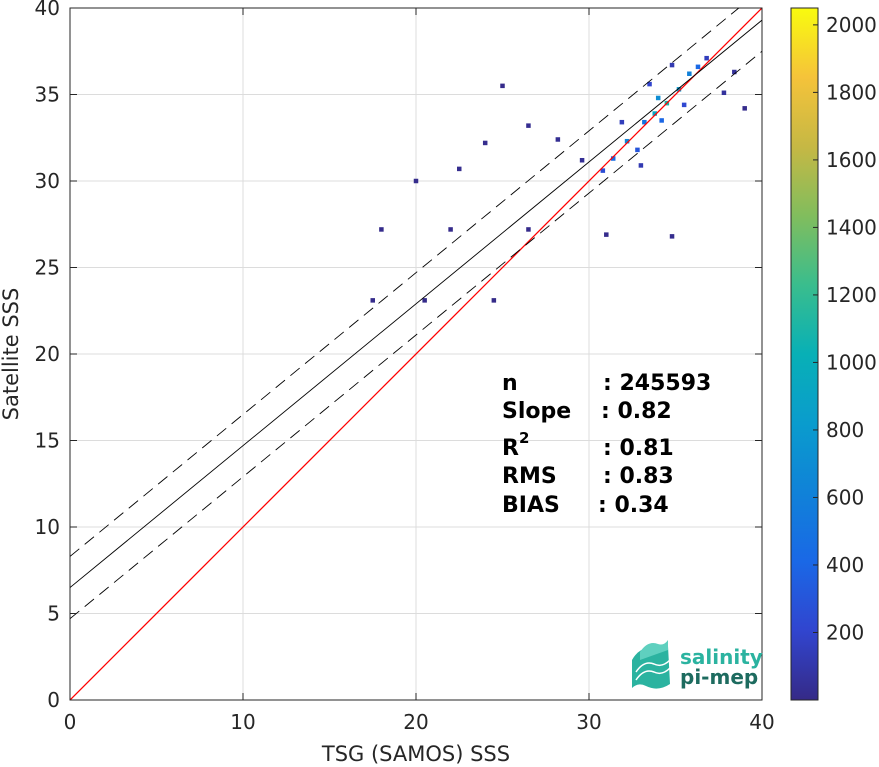 This screenshot has height=767, width=879. Describe the element at coordinates (638, 448) in the screenshot. I see `stats-r2-value: : 0.81` at that location.